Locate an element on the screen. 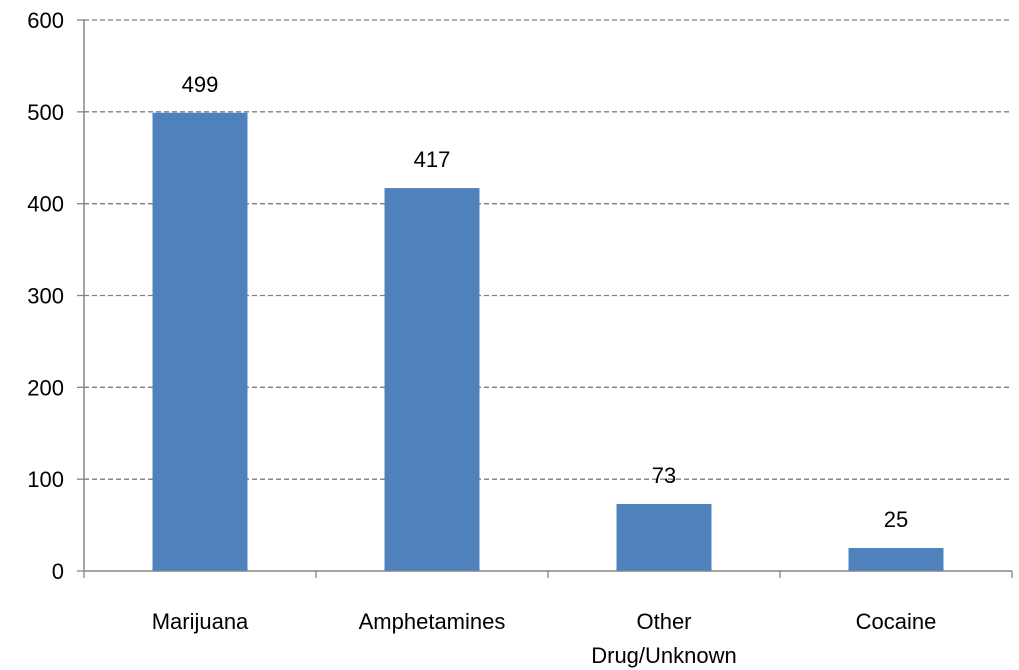 This screenshot has width=1019, height=670. data-label: 417 is located at coordinates (432, 159).